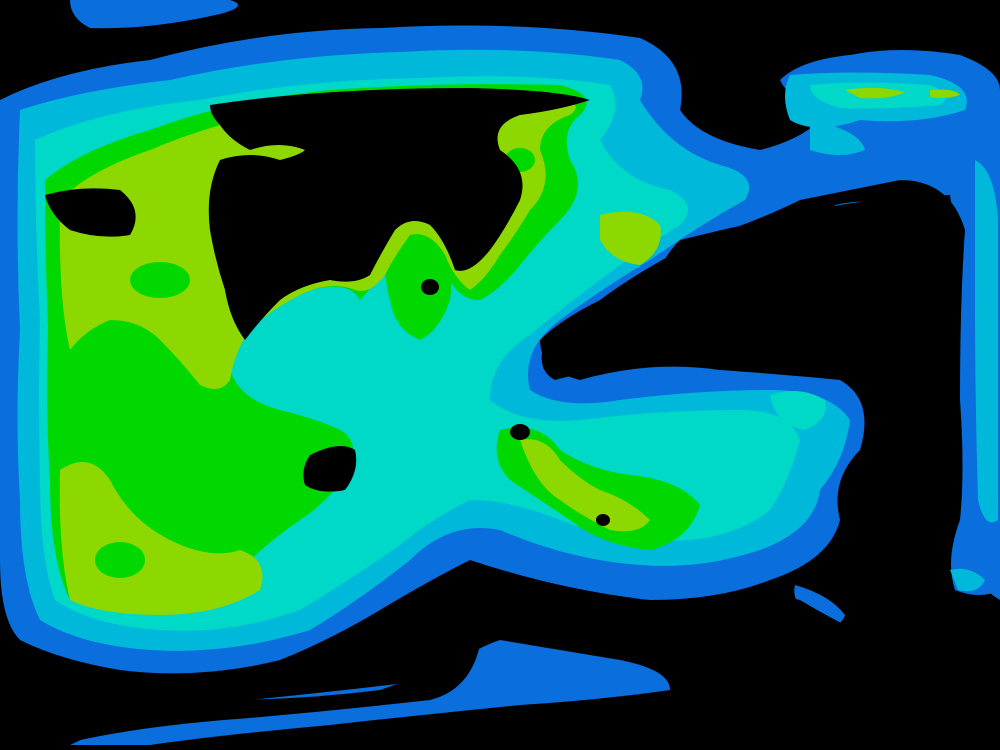  Describe the element at coordinates (986, 341) in the screenshot. I see `right-edge-region` at that location.